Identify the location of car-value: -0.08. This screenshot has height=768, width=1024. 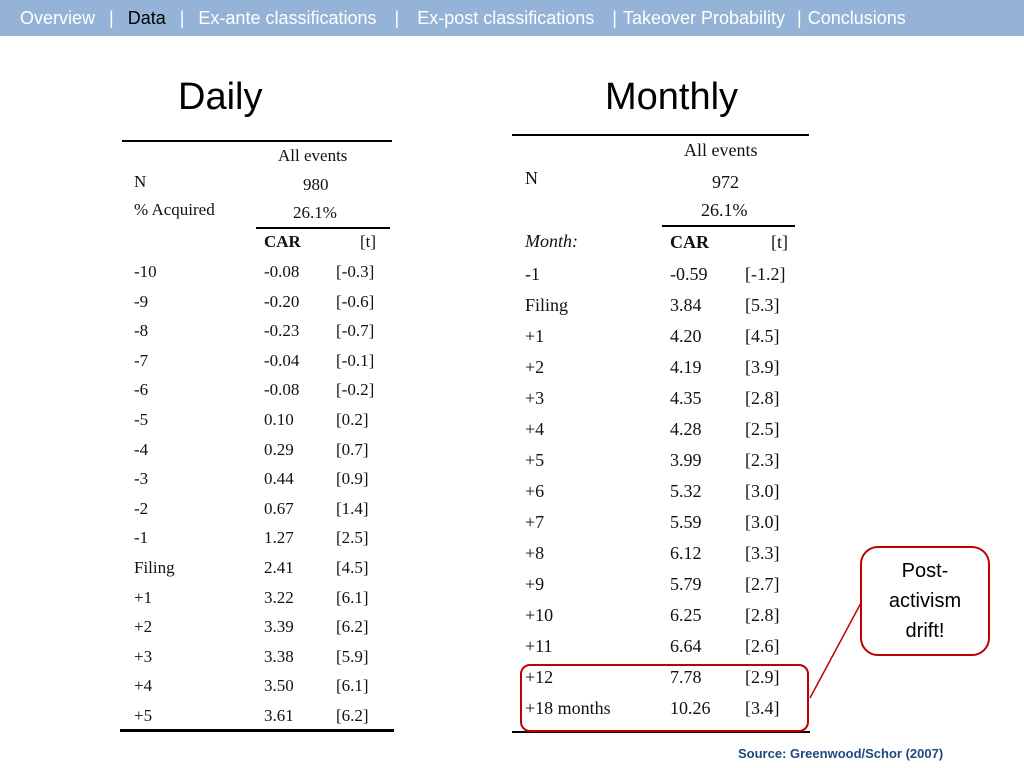
(282, 390).